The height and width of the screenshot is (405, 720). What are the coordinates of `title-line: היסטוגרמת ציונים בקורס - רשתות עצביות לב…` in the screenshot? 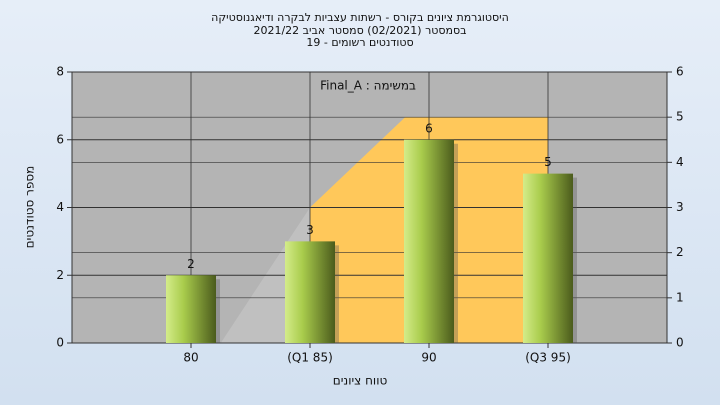 It's located at (360, 17).